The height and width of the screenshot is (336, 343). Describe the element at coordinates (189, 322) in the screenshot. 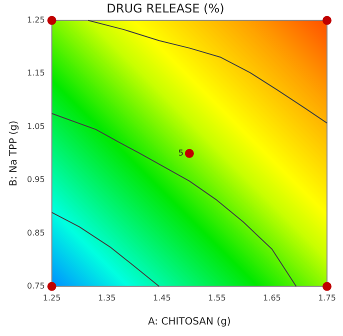

I see `x-axis-title: A: CHITOSAN (g)` at that location.